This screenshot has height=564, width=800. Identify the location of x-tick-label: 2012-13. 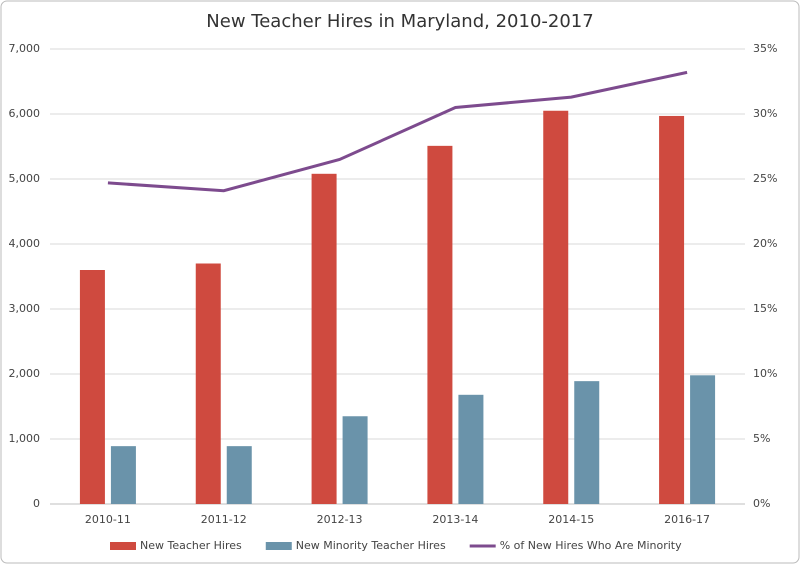
(340, 519).